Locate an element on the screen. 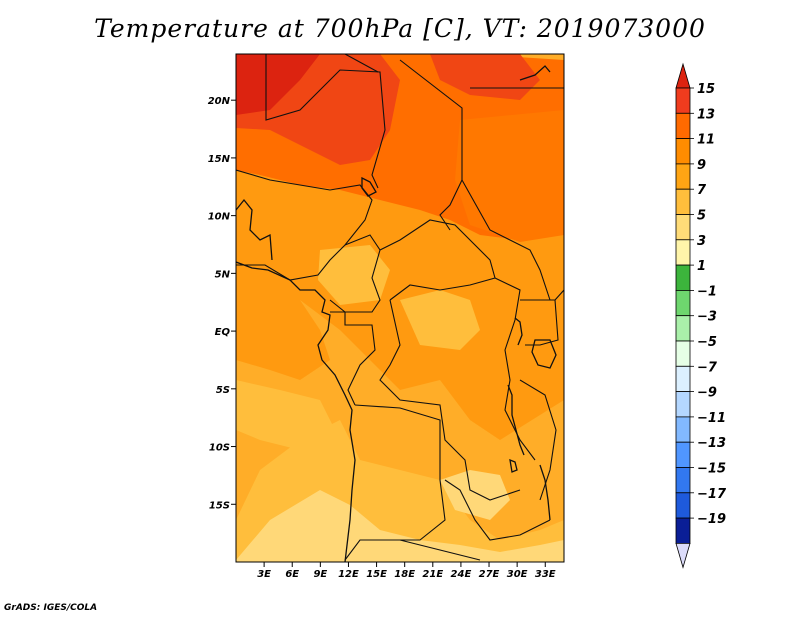 Image resolution: width=800 pixels, height=618 pixels. lon-tick-label: 3E is located at coordinates (264, 574).